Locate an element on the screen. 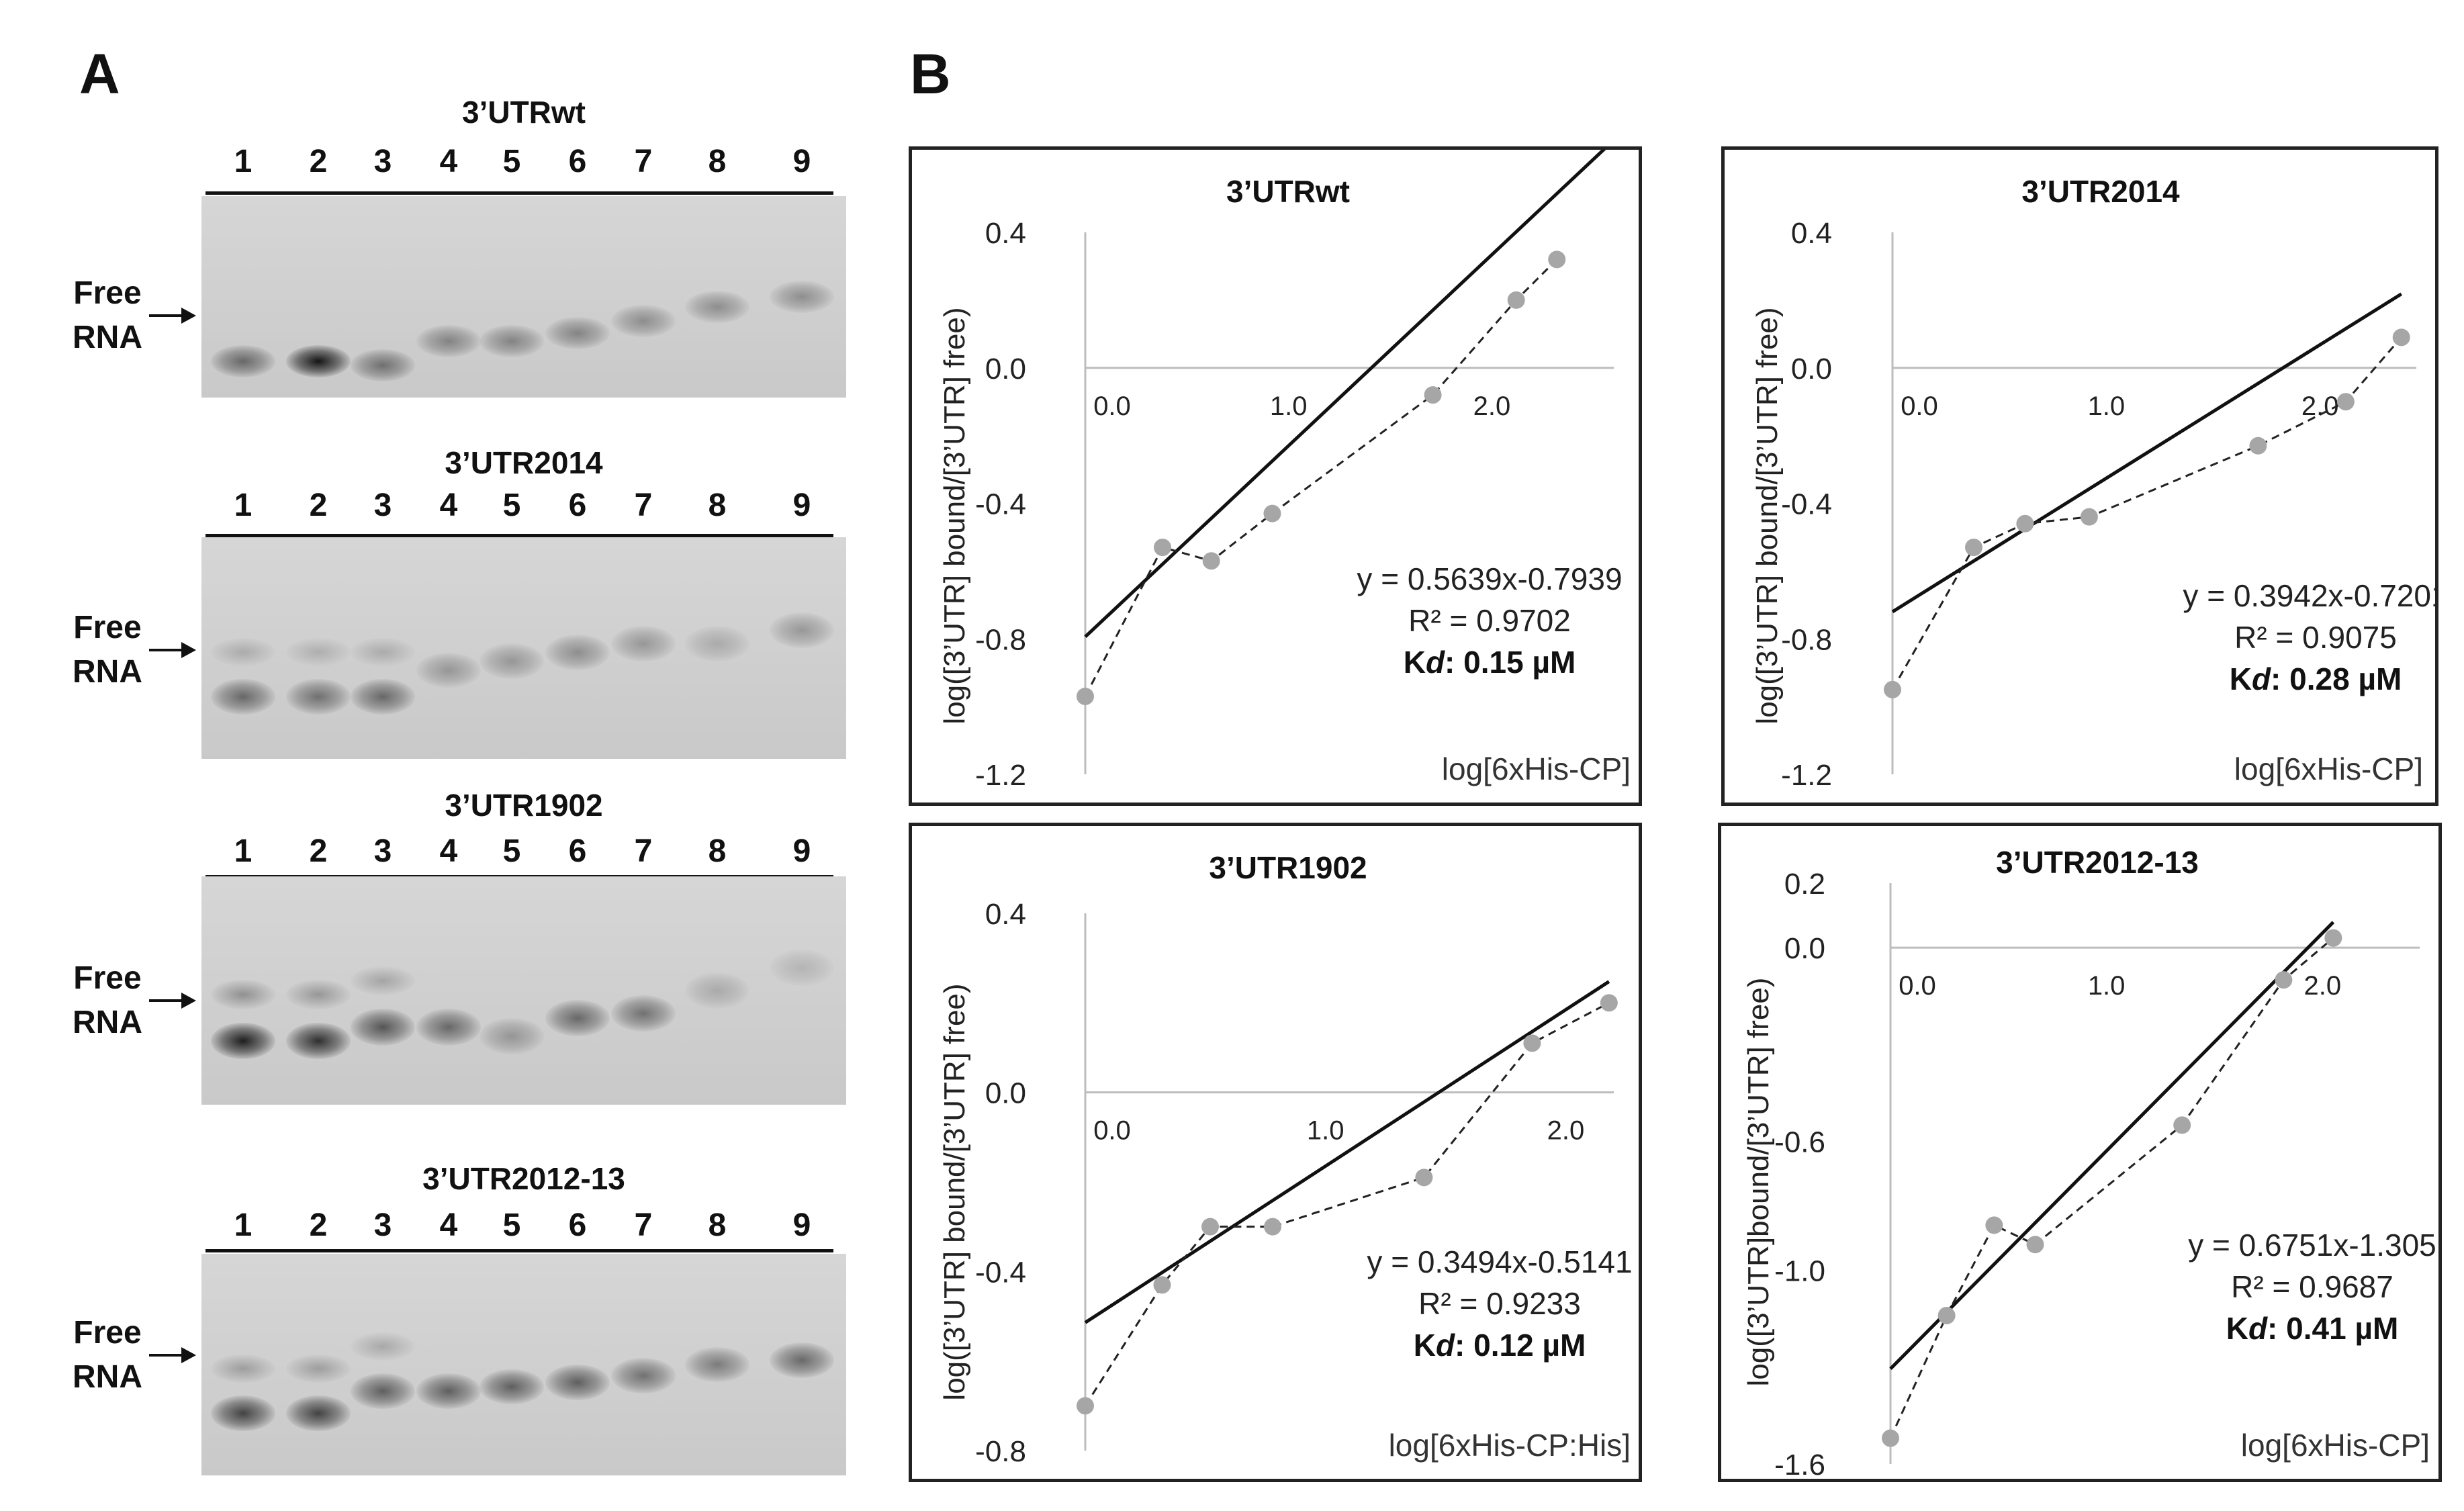  rna-label-line: RNA is located at coordinates (108, 1377).